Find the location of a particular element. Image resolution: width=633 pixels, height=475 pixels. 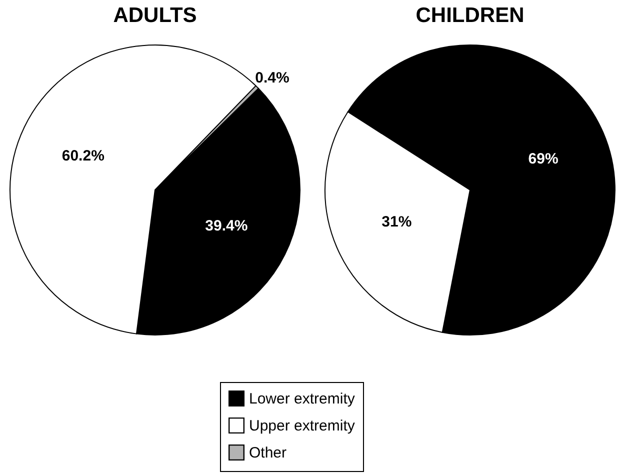

data-label: 31% is located at coordinates (397, 221).